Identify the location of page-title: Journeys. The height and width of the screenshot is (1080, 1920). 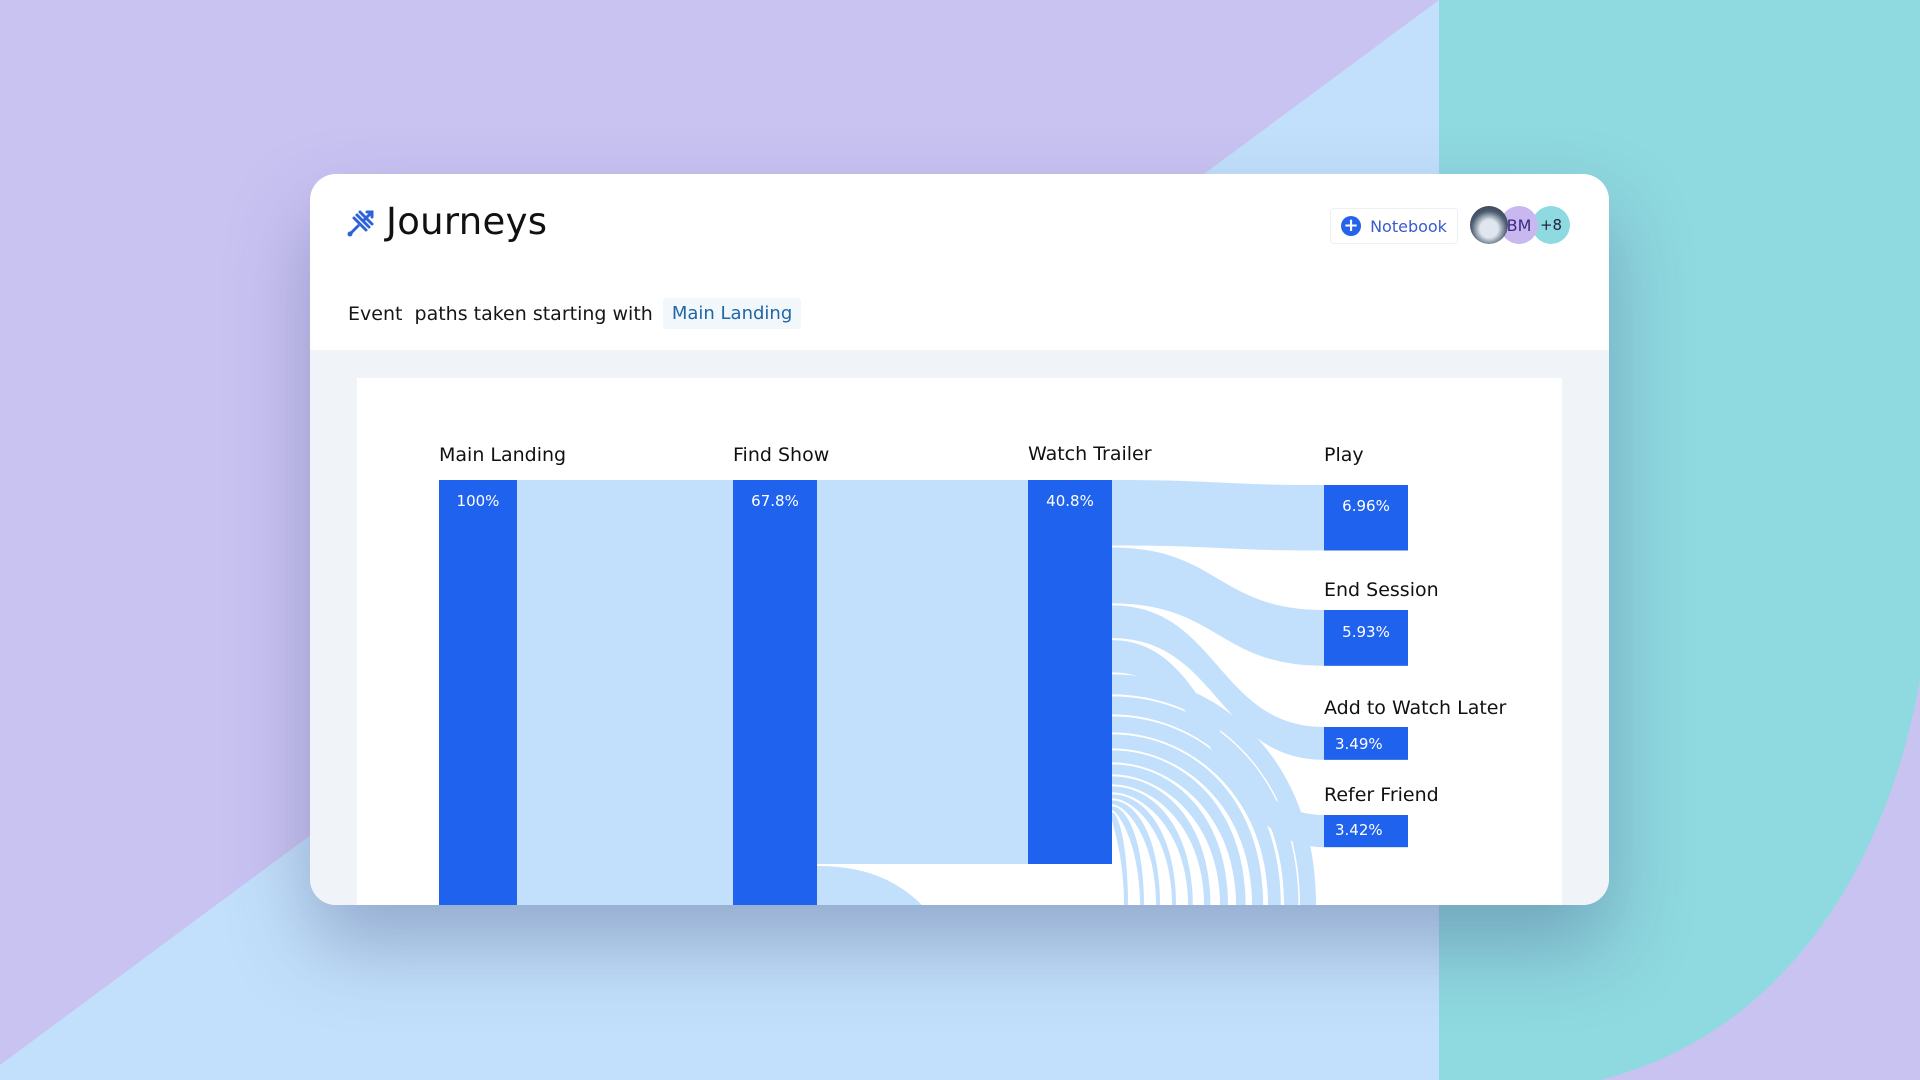
(467, 221).